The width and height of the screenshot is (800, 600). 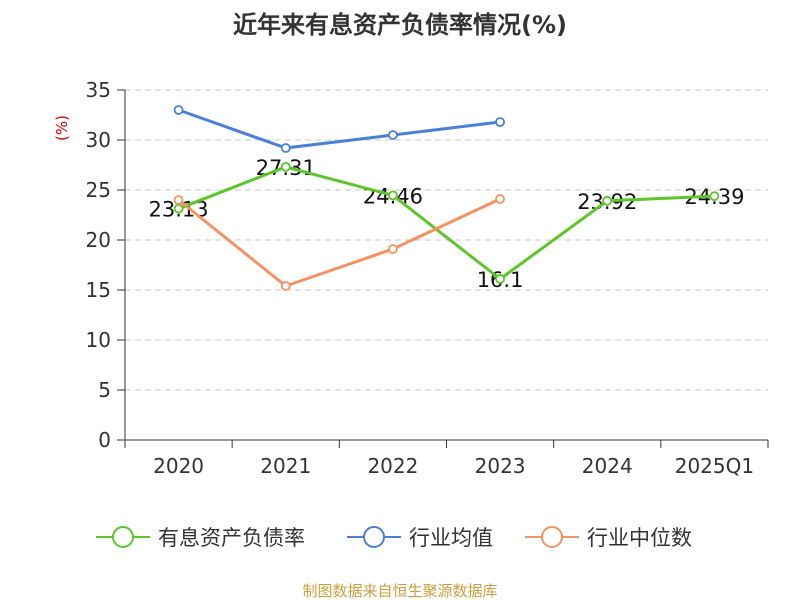 I want to click on y-tick-label: 30, so click(x=98, y=140).